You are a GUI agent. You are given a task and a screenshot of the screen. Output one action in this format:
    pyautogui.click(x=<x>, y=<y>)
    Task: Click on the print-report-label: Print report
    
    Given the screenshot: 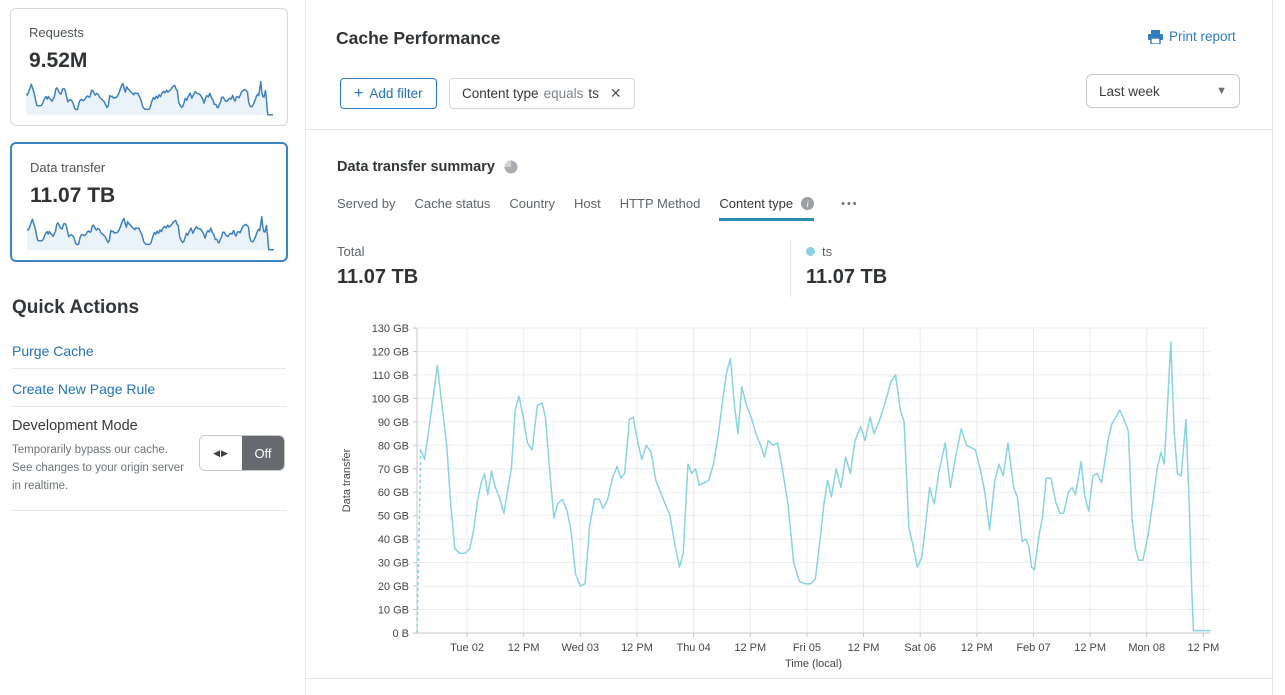 What is the action you would take?
    pyautogui.click(x=1202, y=36)
    